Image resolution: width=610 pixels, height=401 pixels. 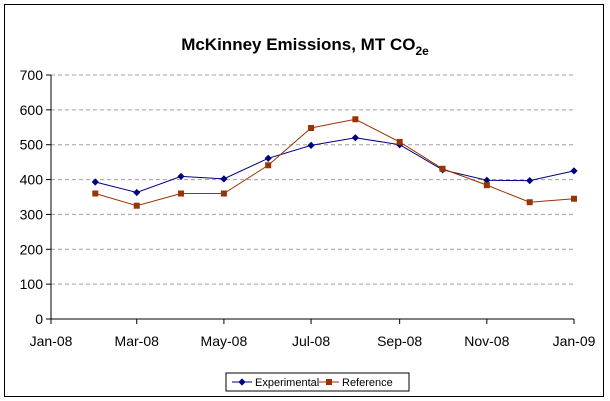 What do you see at coordinates (32, 180) in the screenshot?
I see `y-tick-label: 400` at bounding box center [32, 180].